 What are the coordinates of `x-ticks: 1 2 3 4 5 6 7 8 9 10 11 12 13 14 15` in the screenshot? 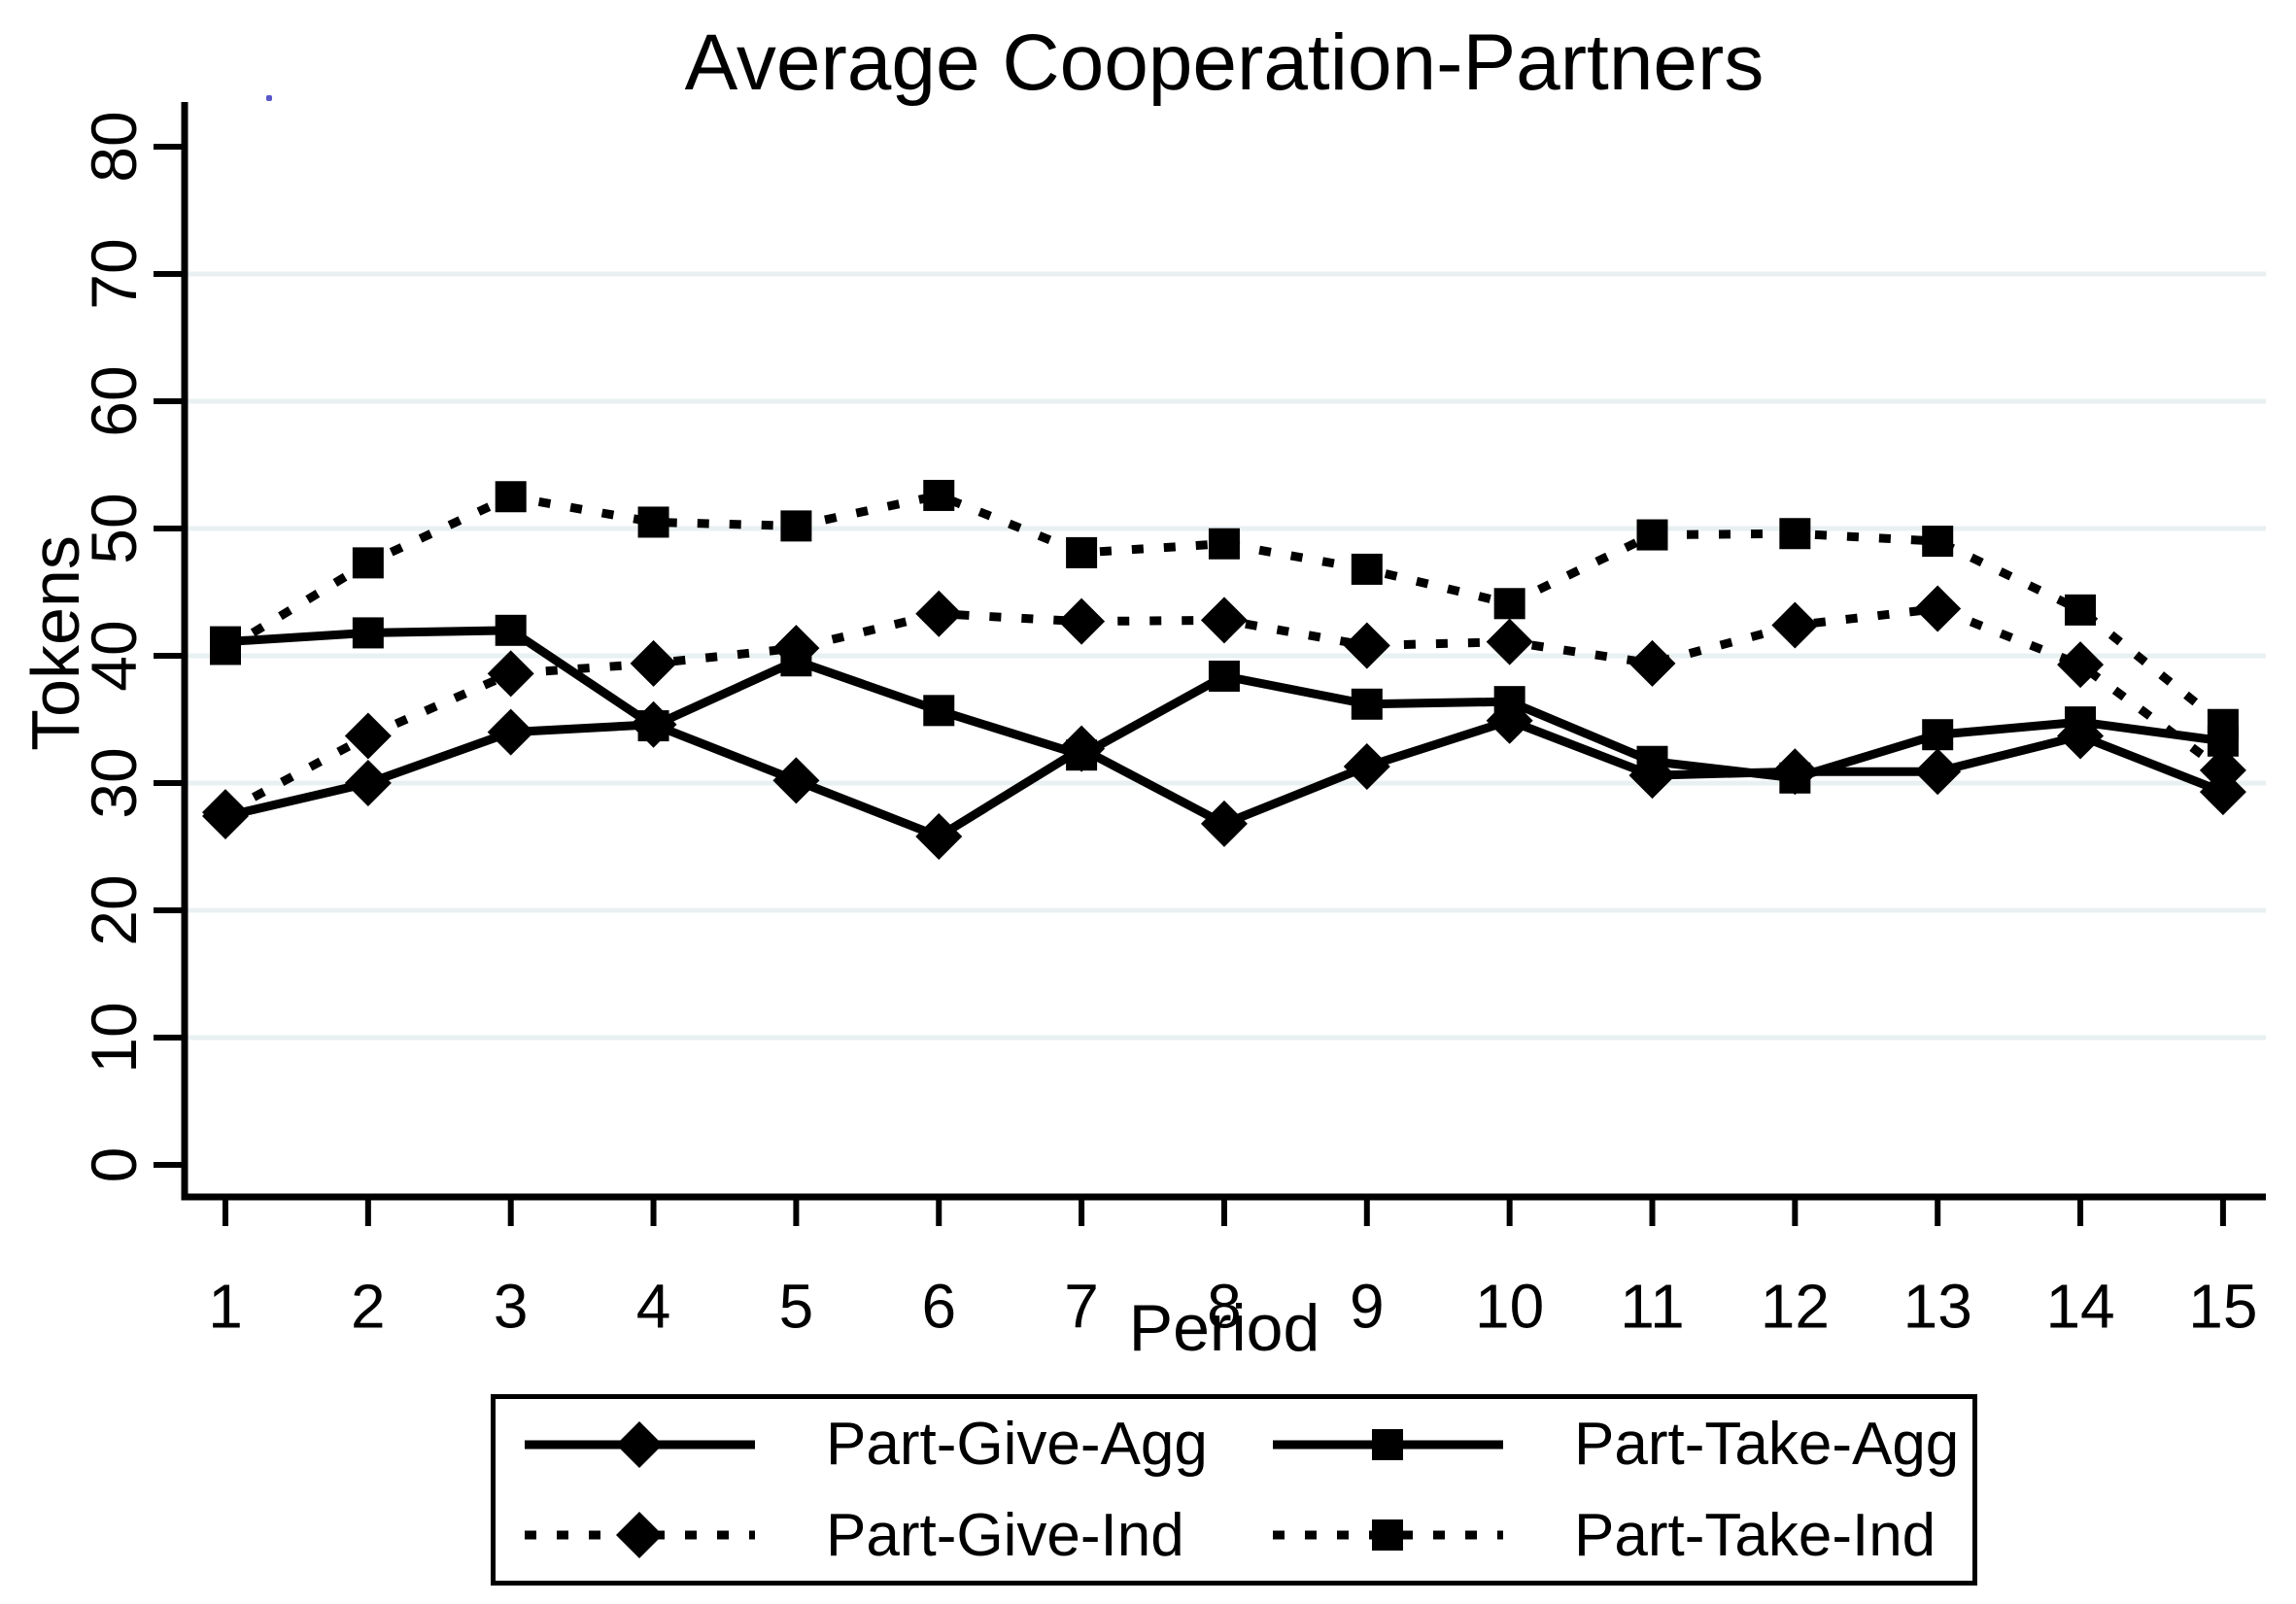 It's located at (1233, 1269).